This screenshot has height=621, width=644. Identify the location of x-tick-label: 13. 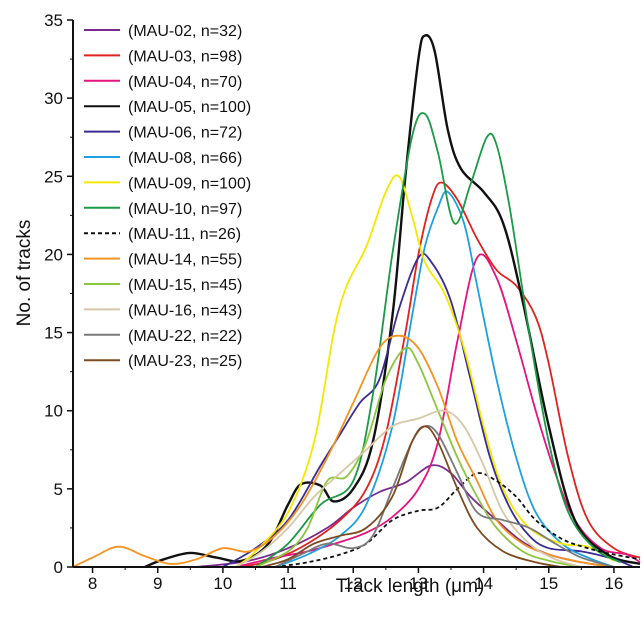
(418, 583).